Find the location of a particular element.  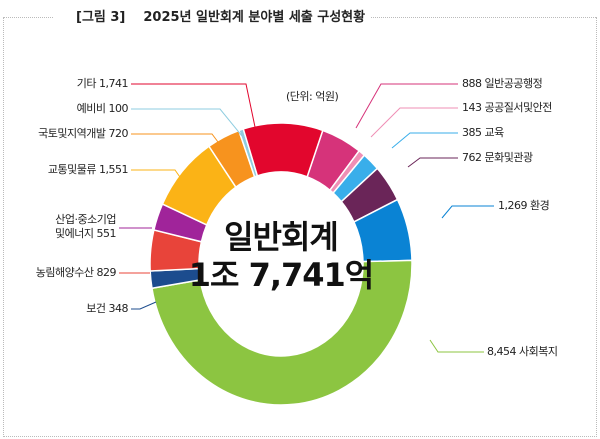

label-general-admin: 888 일반공공행정 is located at coordinates (502, 83).